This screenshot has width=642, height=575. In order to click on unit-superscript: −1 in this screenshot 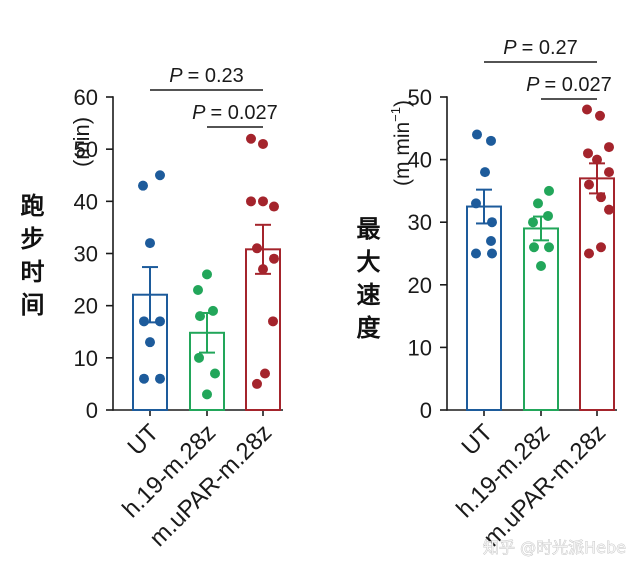, I will do `click(395, 114)`.